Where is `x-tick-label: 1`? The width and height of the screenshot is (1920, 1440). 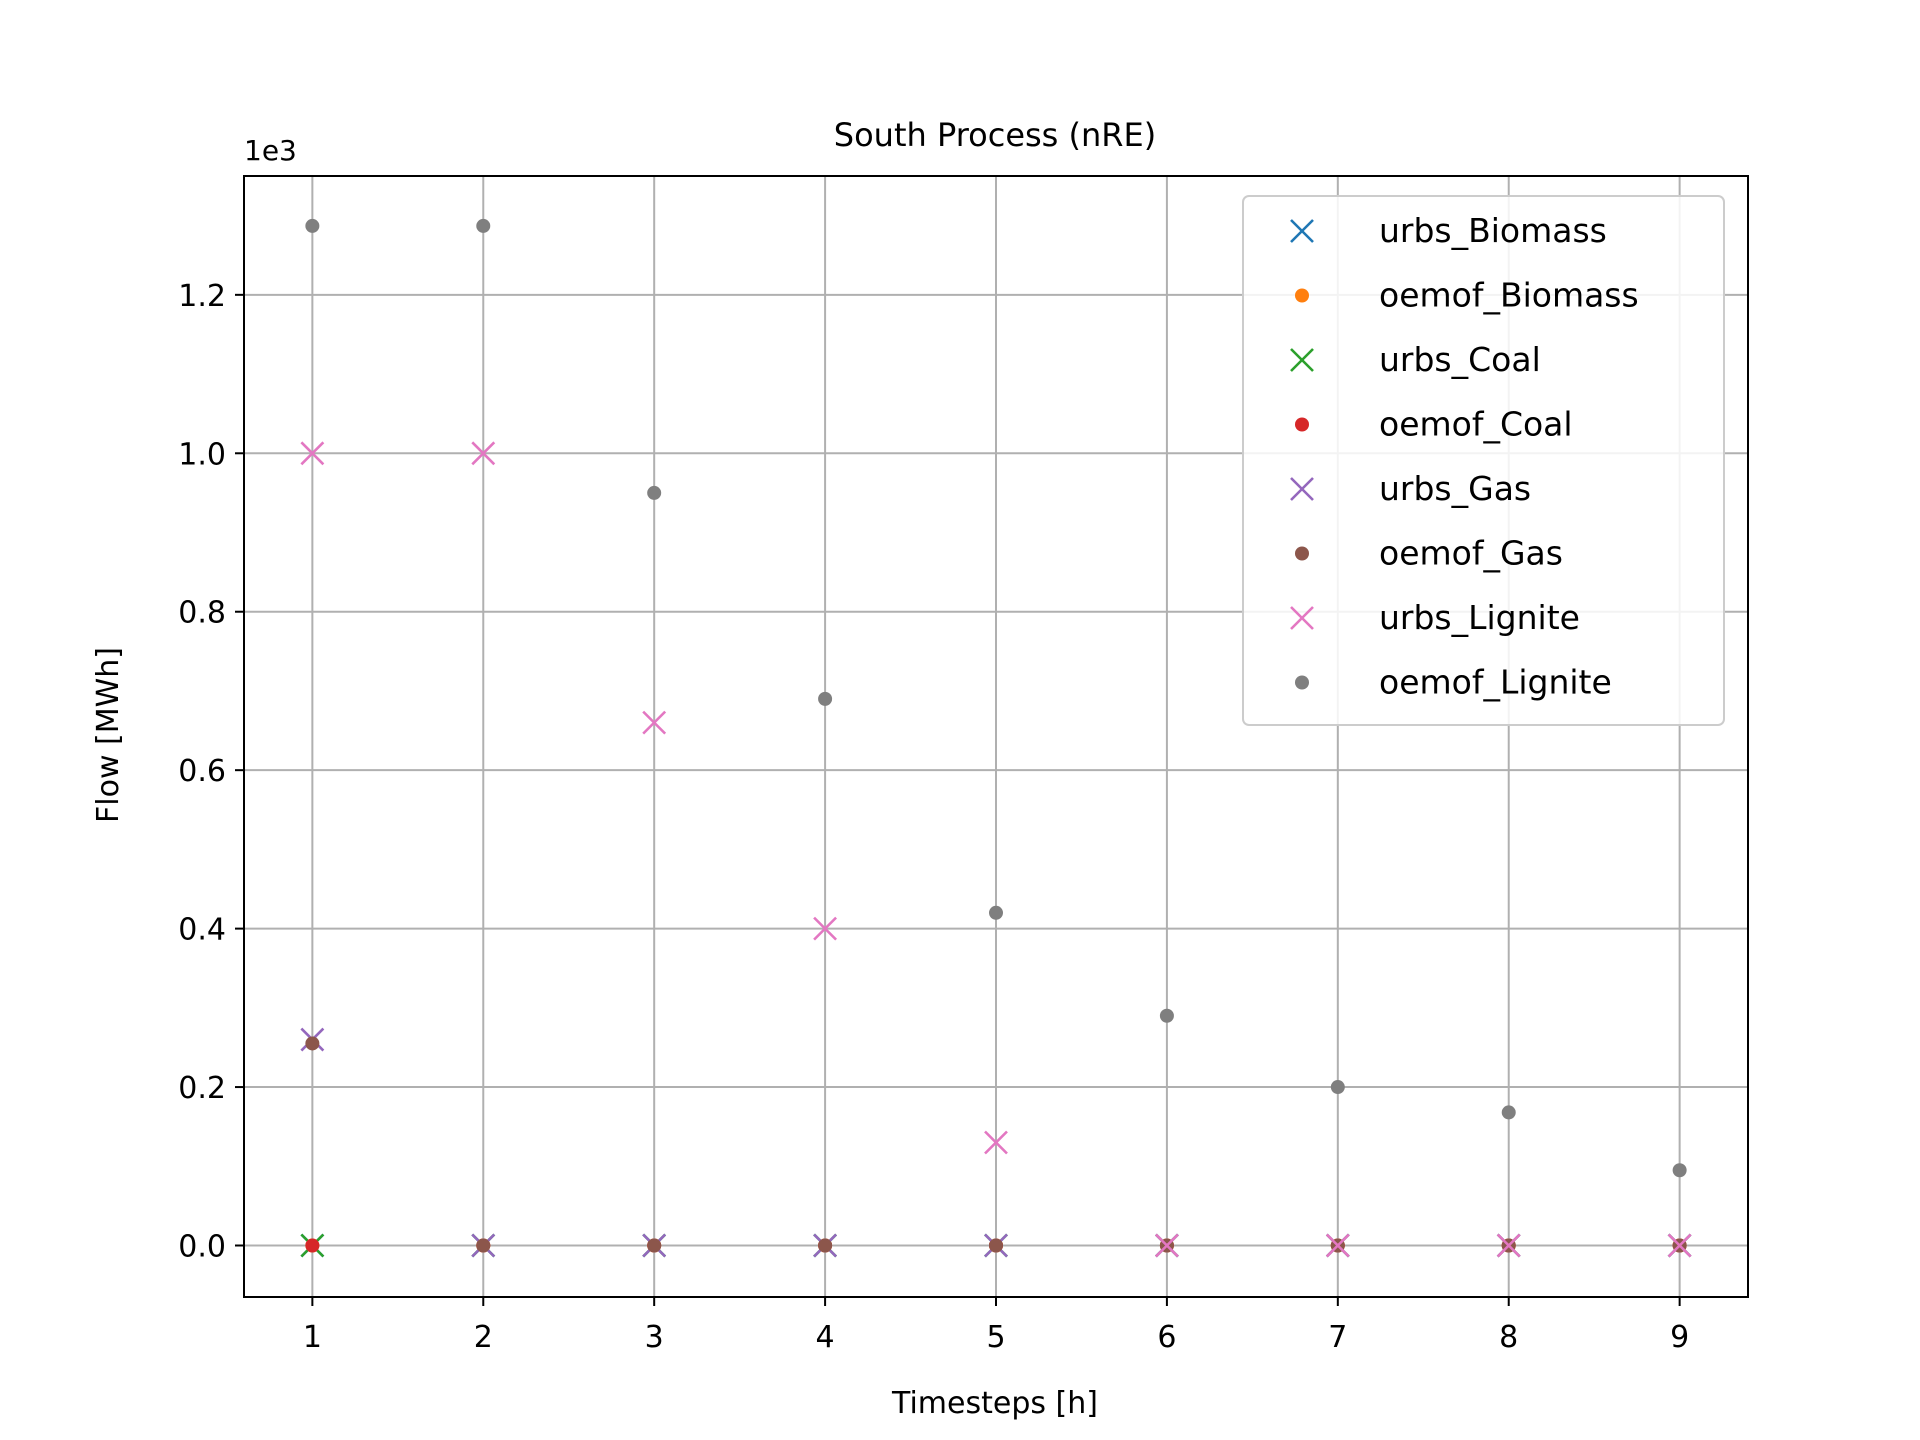 x-tick-label: 1 is located at coordinates (312, 1337).